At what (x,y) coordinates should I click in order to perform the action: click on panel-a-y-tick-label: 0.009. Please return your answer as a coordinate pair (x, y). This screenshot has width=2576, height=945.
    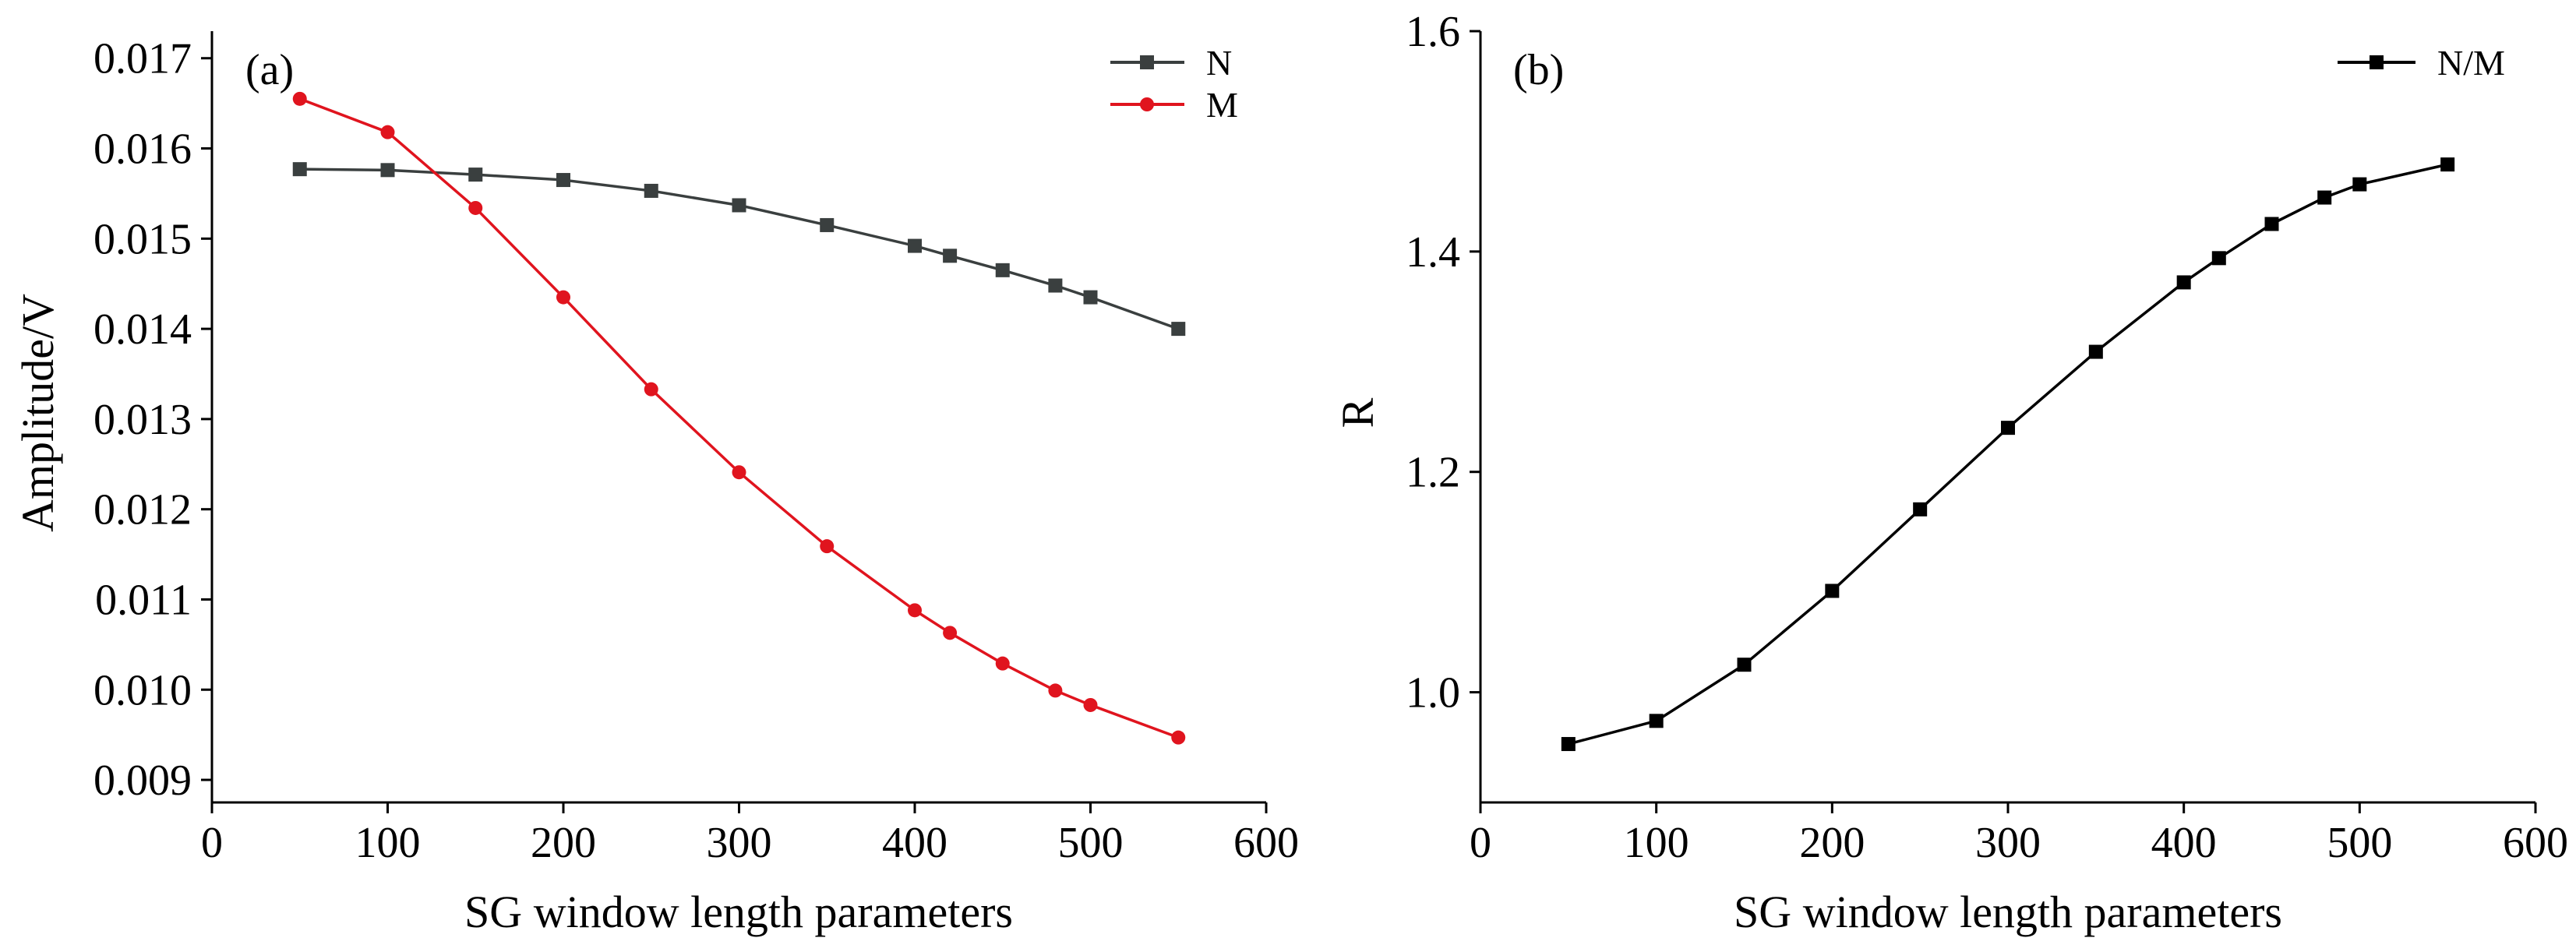
    Looking at the image, I should click on (143, 781).